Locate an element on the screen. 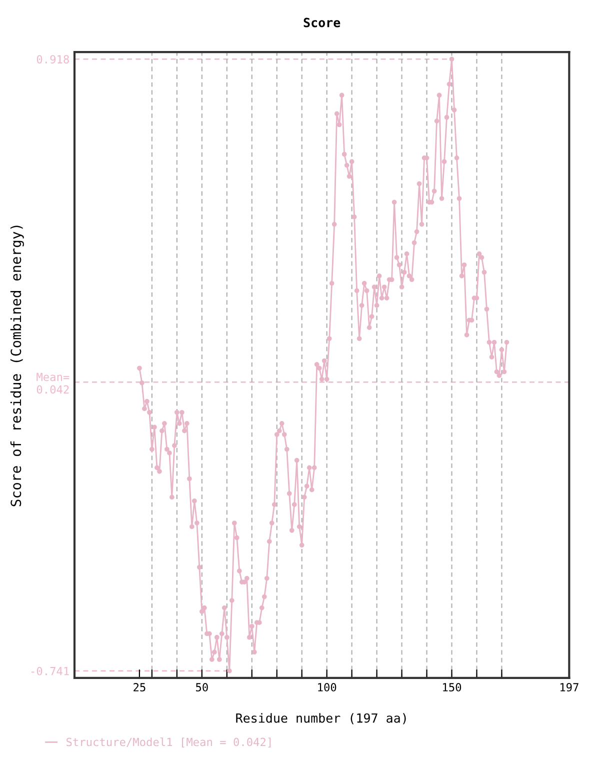 The image size is (596, 766). x-tick-label: 25 is located at coordinates (140, 687).